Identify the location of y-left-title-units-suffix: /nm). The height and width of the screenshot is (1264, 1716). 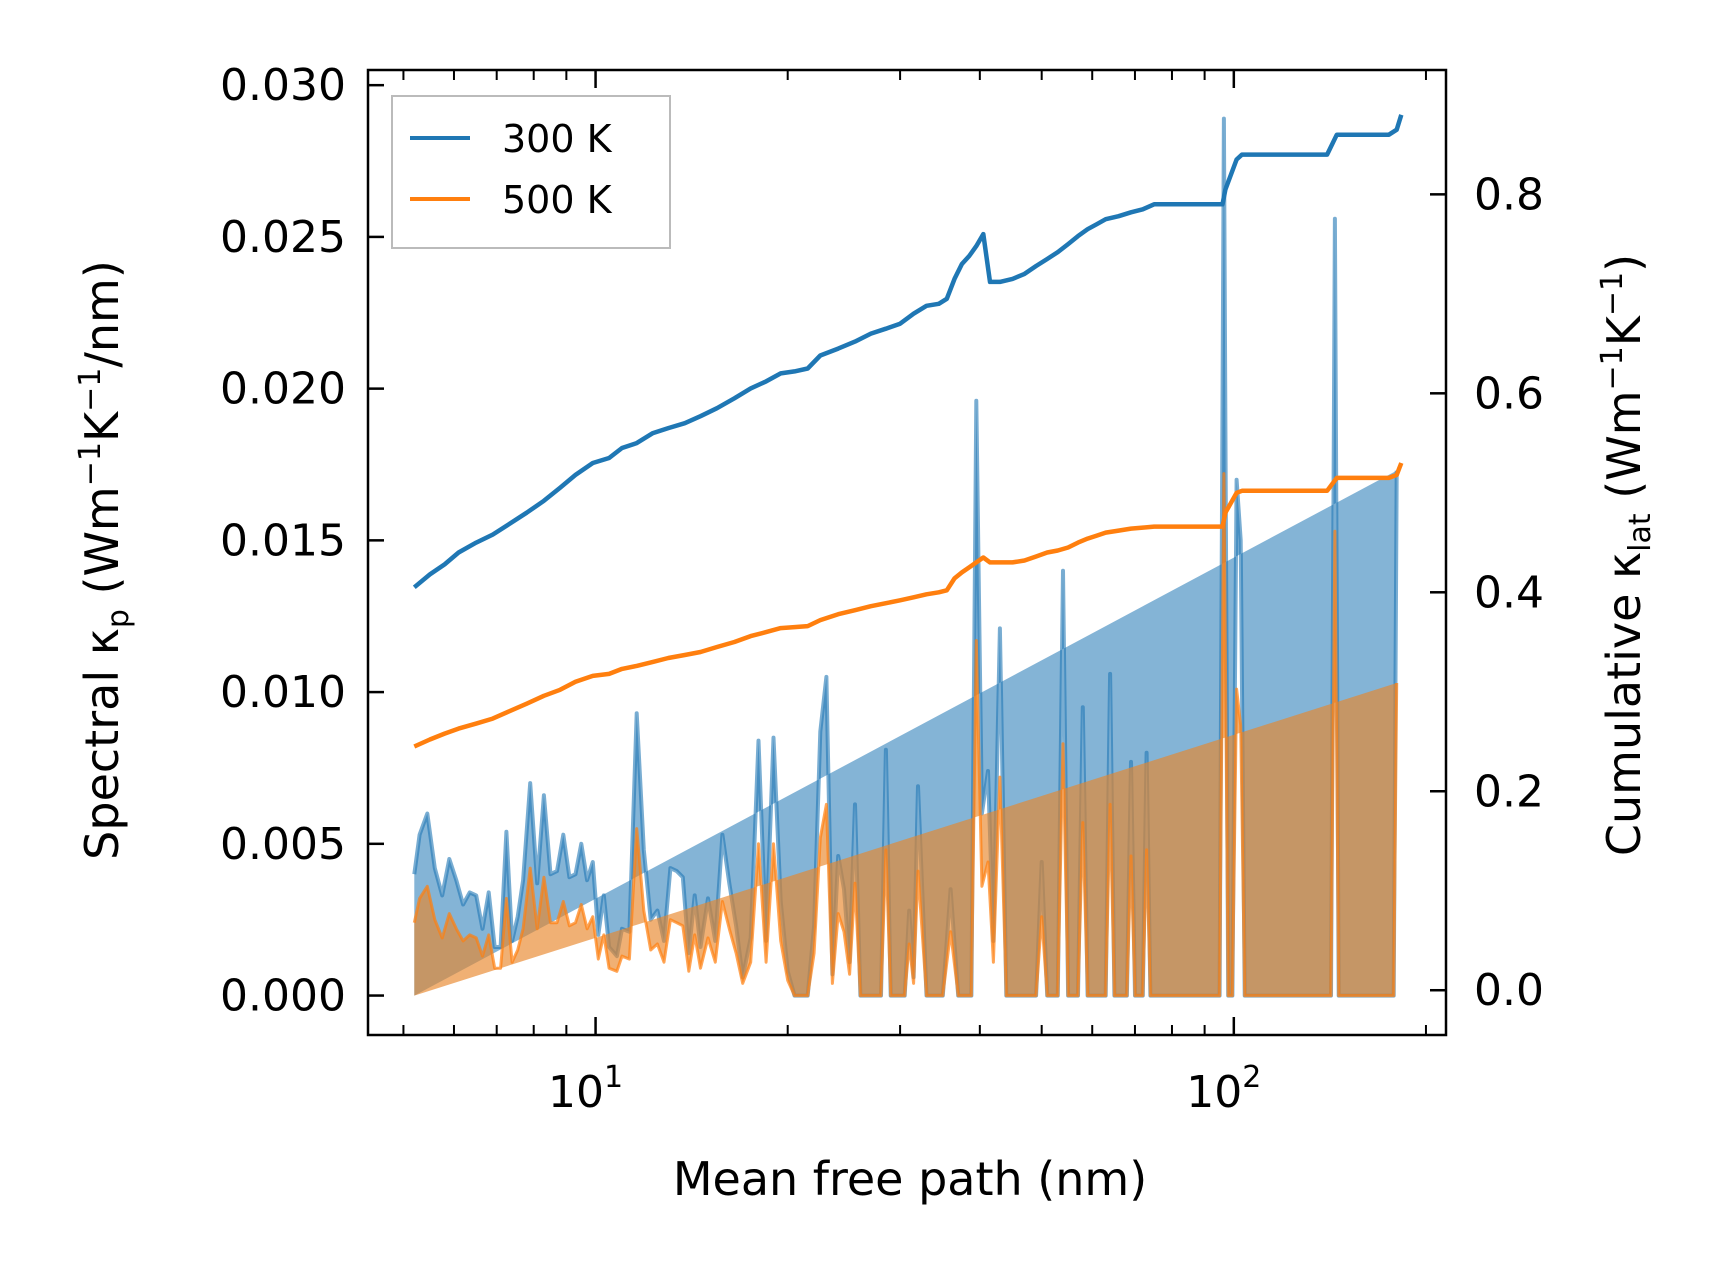
(102, 313).